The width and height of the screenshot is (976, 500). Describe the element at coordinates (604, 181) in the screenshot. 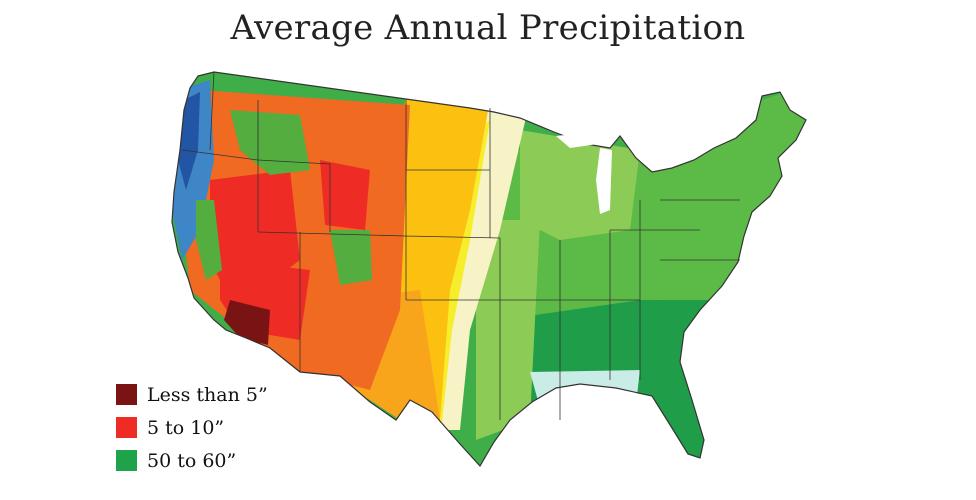

I see `lake-michigan` at that location.